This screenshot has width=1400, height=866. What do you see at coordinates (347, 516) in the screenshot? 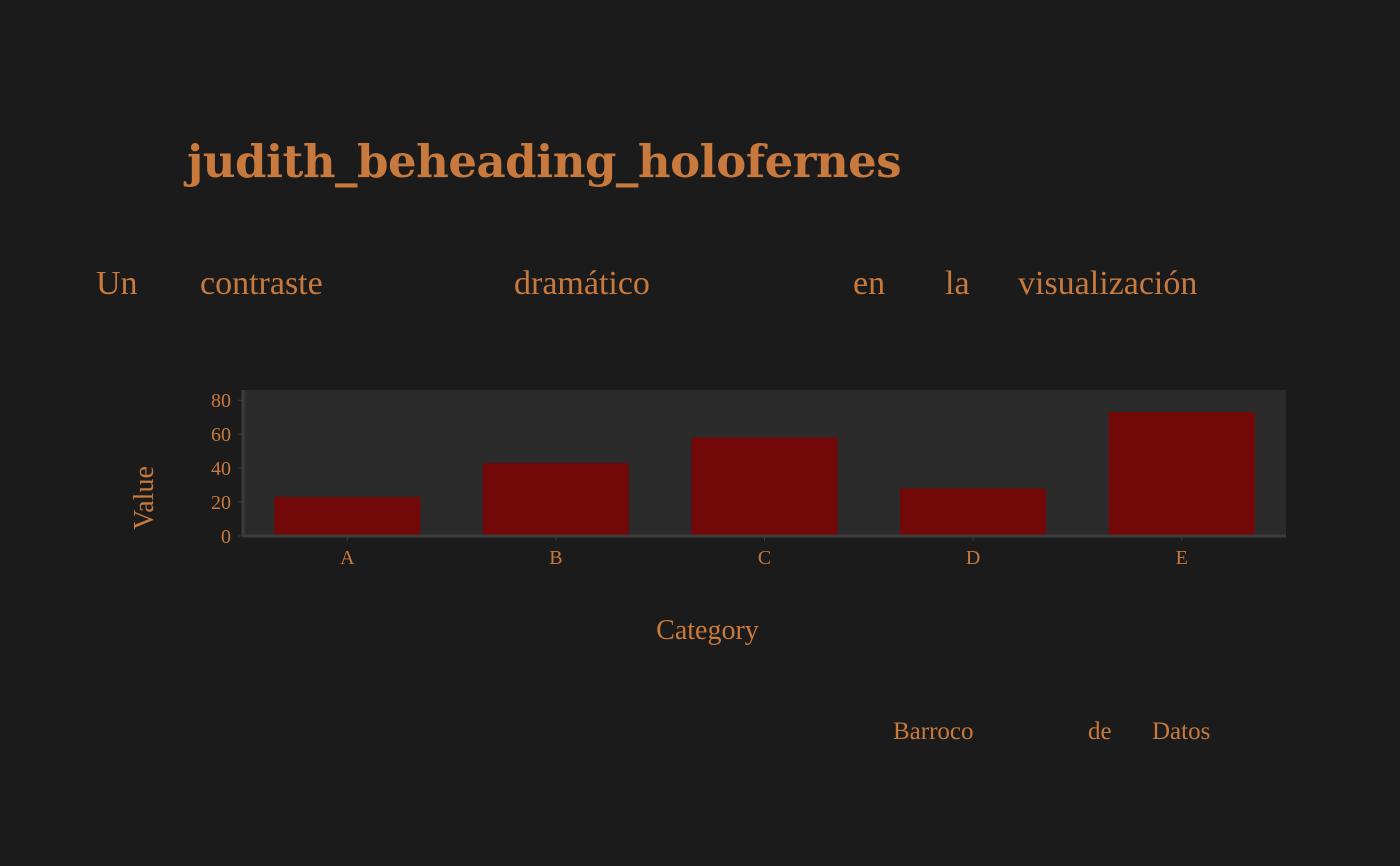
I see `bar-a` at bounding box center [347, 516].